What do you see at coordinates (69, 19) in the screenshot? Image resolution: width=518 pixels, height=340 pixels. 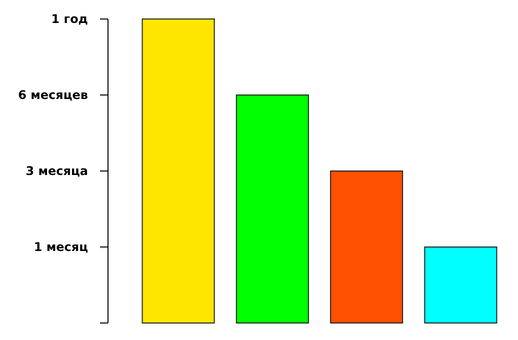 I see `text: 1 год` at bounding box center [69, 19].